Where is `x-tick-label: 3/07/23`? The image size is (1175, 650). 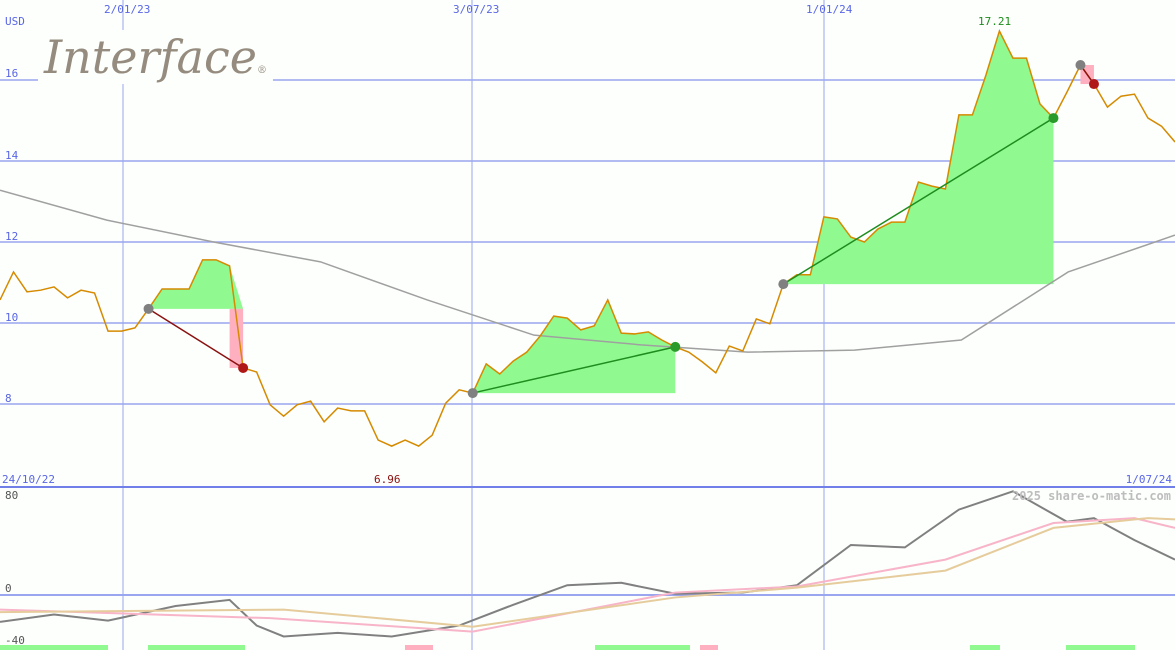
x-tick-label: 3/07/23 is located at coordinates (476, 9).